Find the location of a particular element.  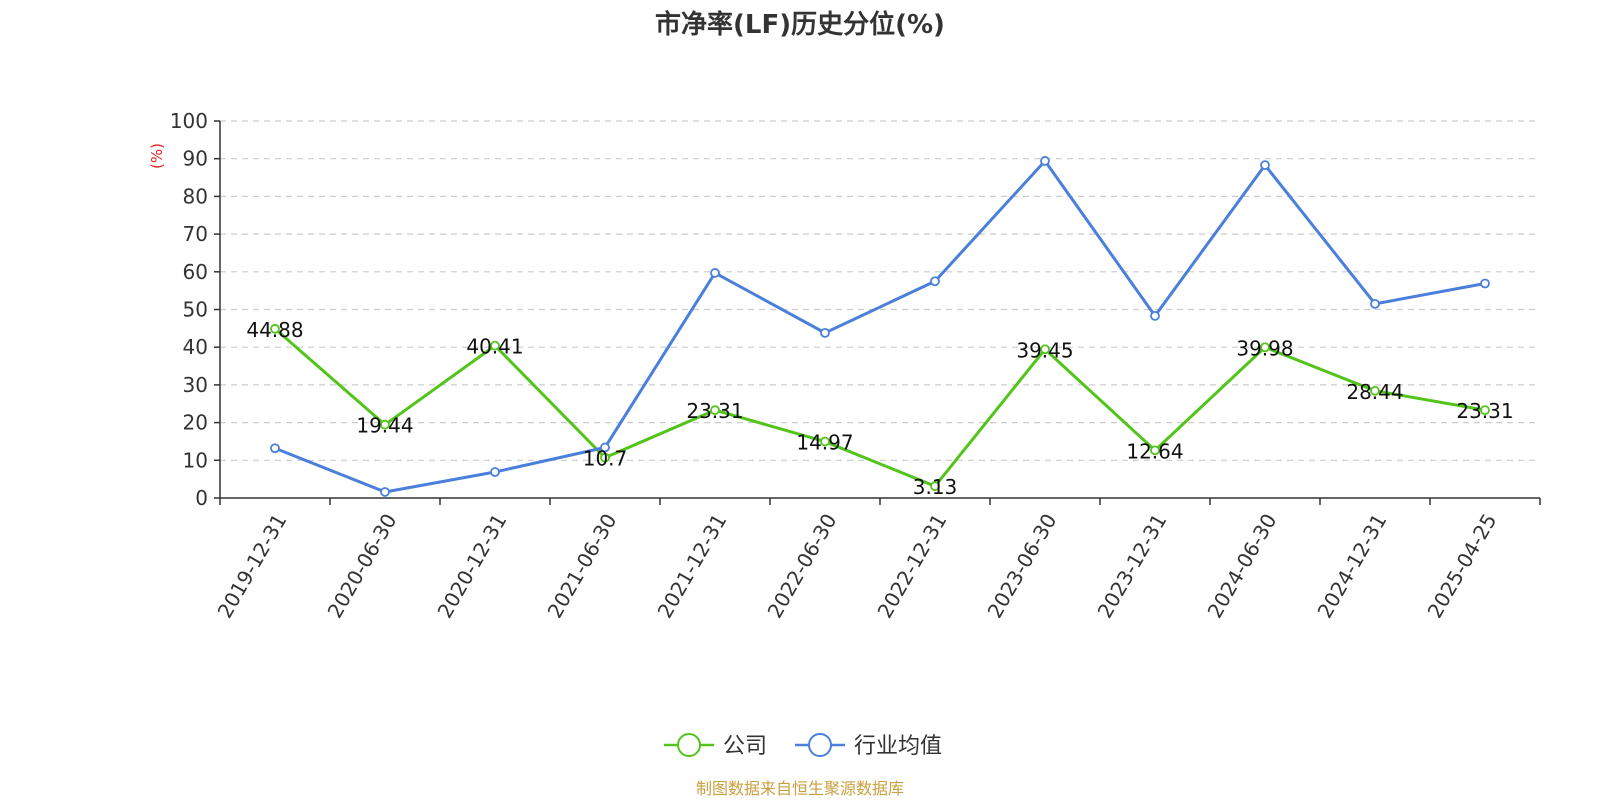

source-note: 制图数据来自恒生聚源数据库 is located at coordinates (800, 788).